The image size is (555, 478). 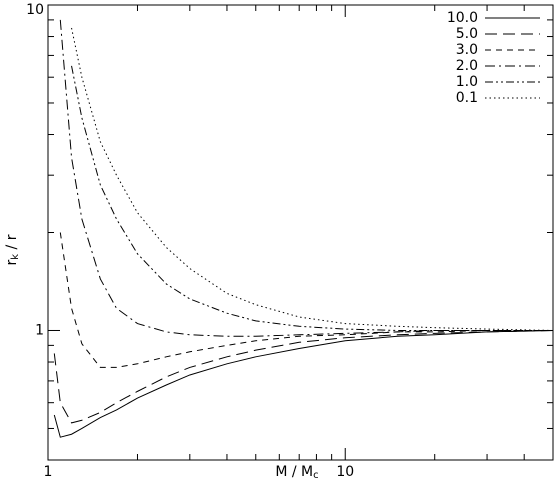 What do you see at coordinates (467, 34) in the screenshot?
I see `legend-label: 5.0` at bounding box center [467, 34].